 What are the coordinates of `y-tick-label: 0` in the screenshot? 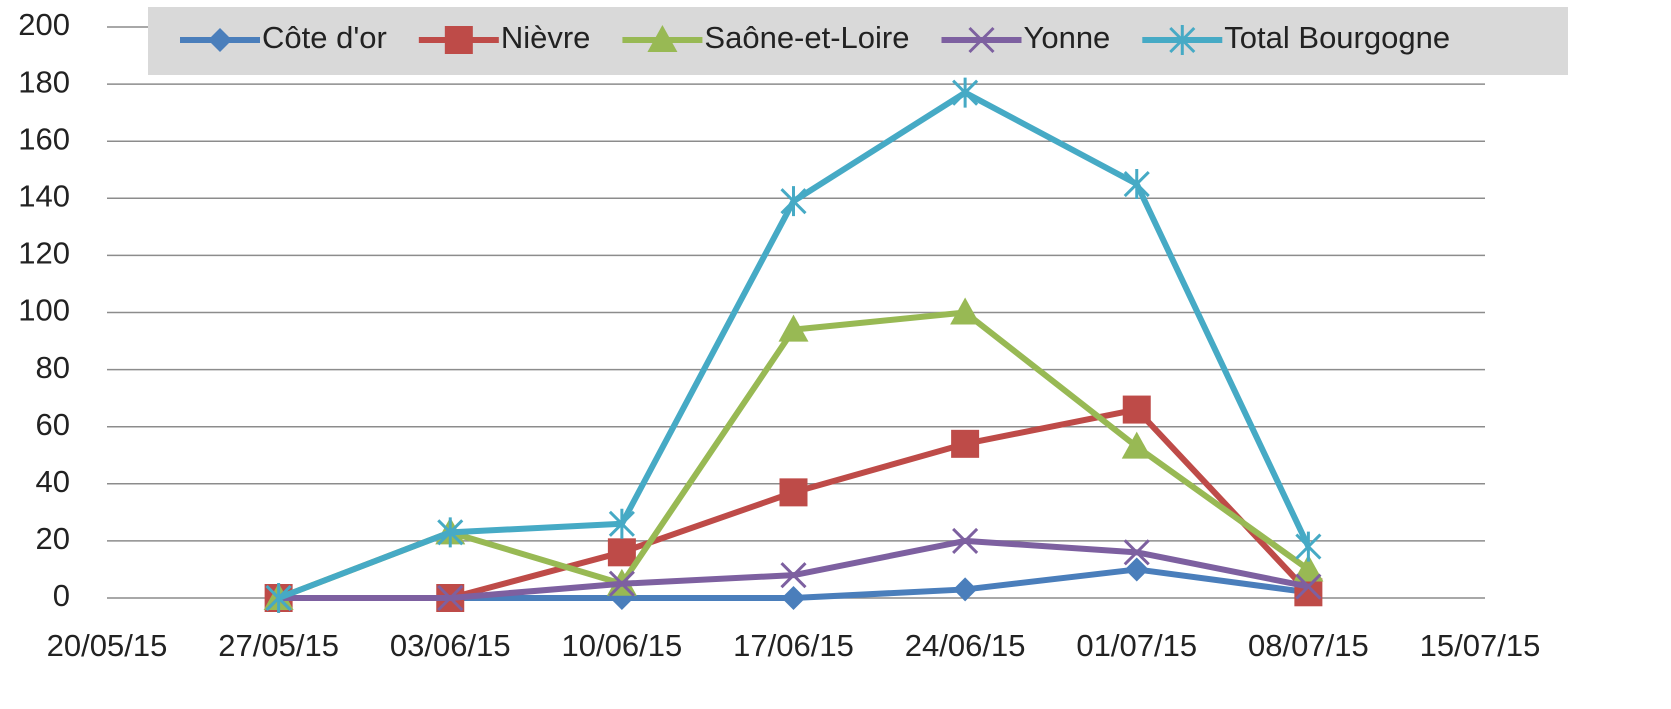 It's located at (61, 595).